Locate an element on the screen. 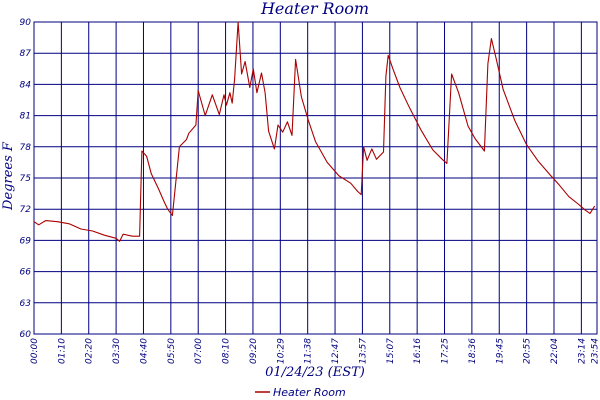 This screenshot has width=600, height=400. x-tick-label: 09:20 is located at coordinates (254, 351).